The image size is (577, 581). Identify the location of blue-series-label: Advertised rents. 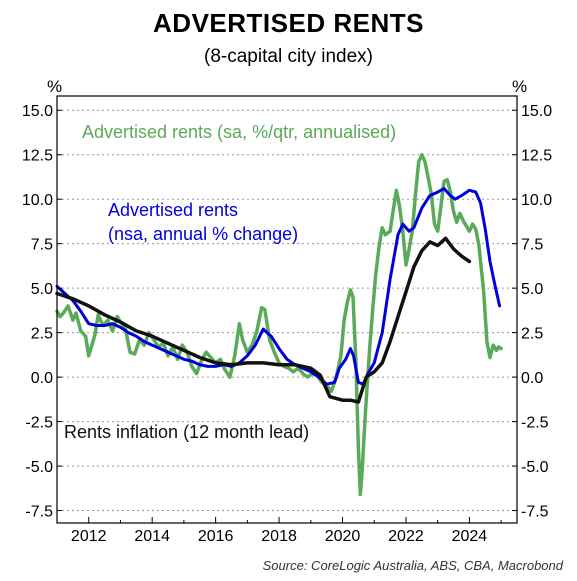
(173, 210).